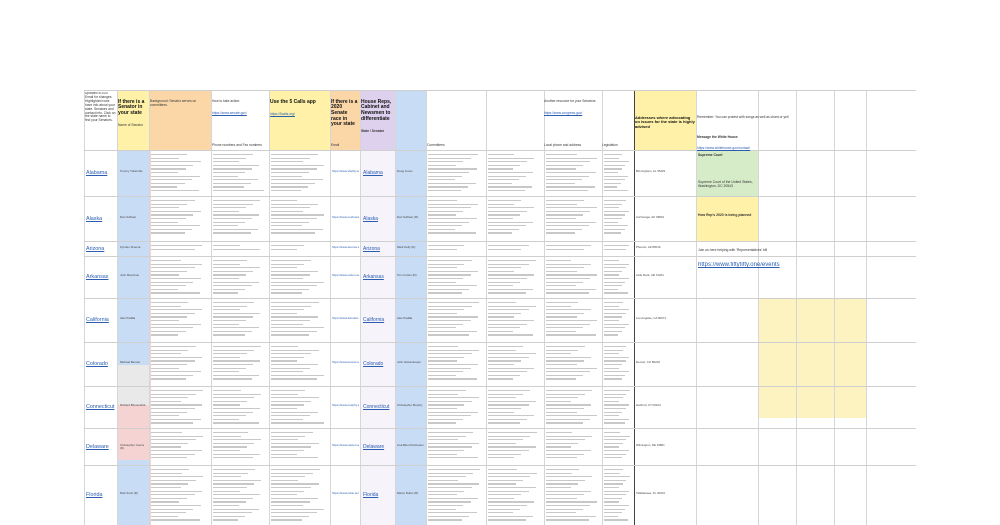  Describe the element at coordinates (563, 112) in the screenshot. I see `congress-link: https://www.congress.gov/` at that location.